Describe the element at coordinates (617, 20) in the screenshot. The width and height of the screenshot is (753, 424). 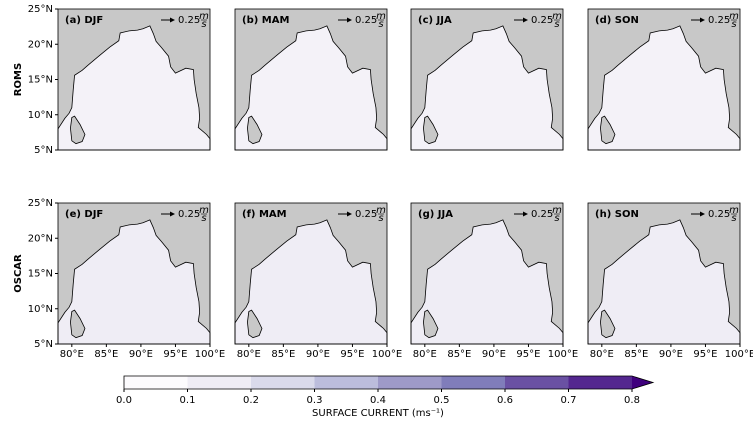
I see `panel-label: (d) SON` at that location.